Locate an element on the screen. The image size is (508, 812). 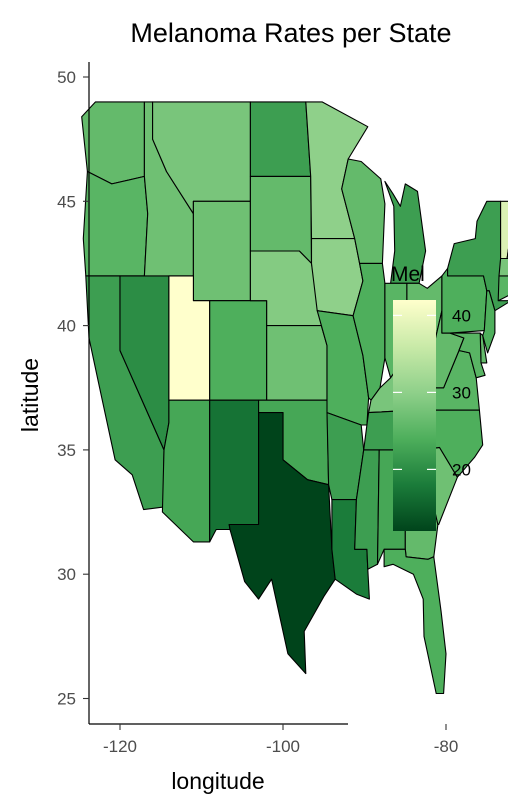
state-washington is located at coordinates (113, 143).